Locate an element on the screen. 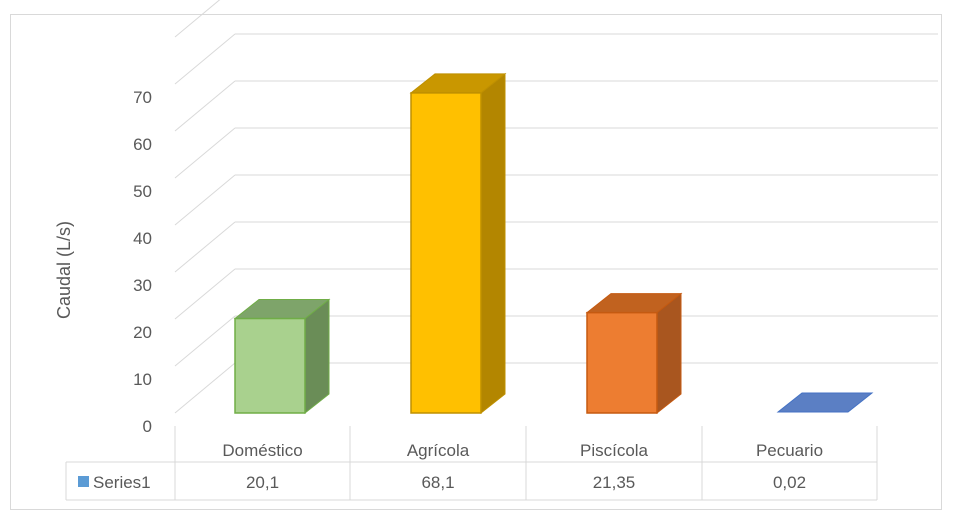 The height and width of the screenshot is (512, 953). y-tick-label: 20 is located at coordinates (142, 332).